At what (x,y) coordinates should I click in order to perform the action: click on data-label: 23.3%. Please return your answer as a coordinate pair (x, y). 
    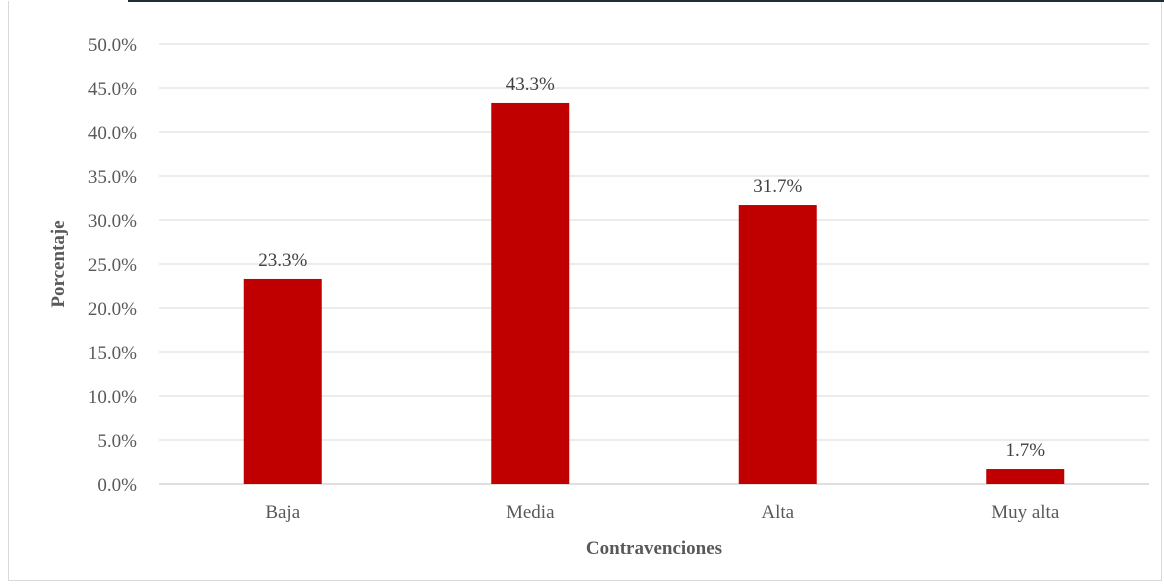
    Looking at the image, I should click on (282, 260).